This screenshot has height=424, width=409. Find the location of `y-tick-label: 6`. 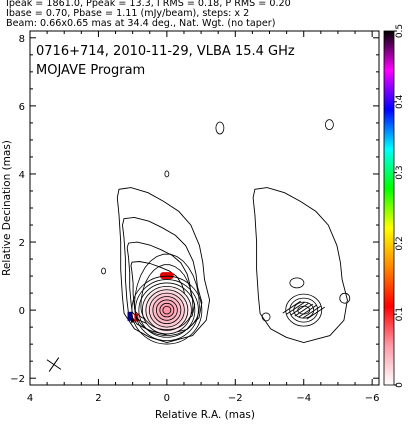

y-tick-label: 6 is located at coordinates (22, 107).